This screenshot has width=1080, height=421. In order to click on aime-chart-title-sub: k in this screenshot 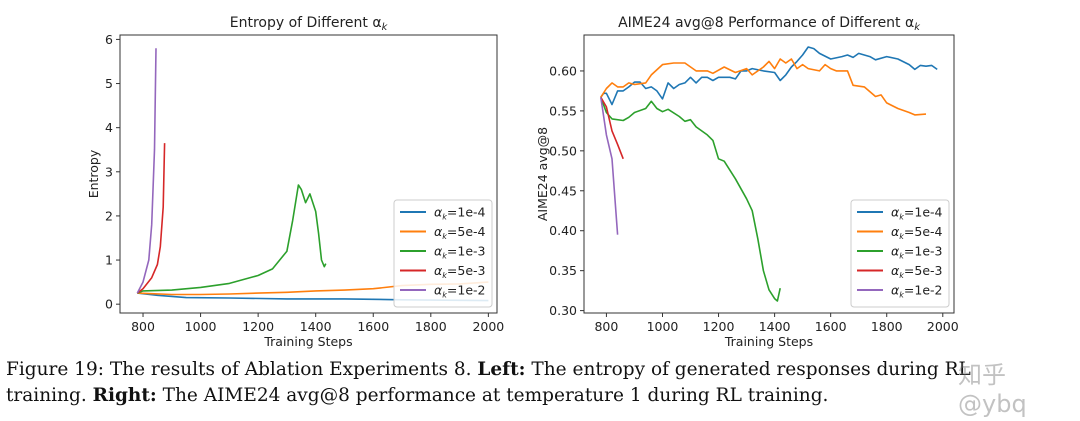, I will do `click(917, 27)`.